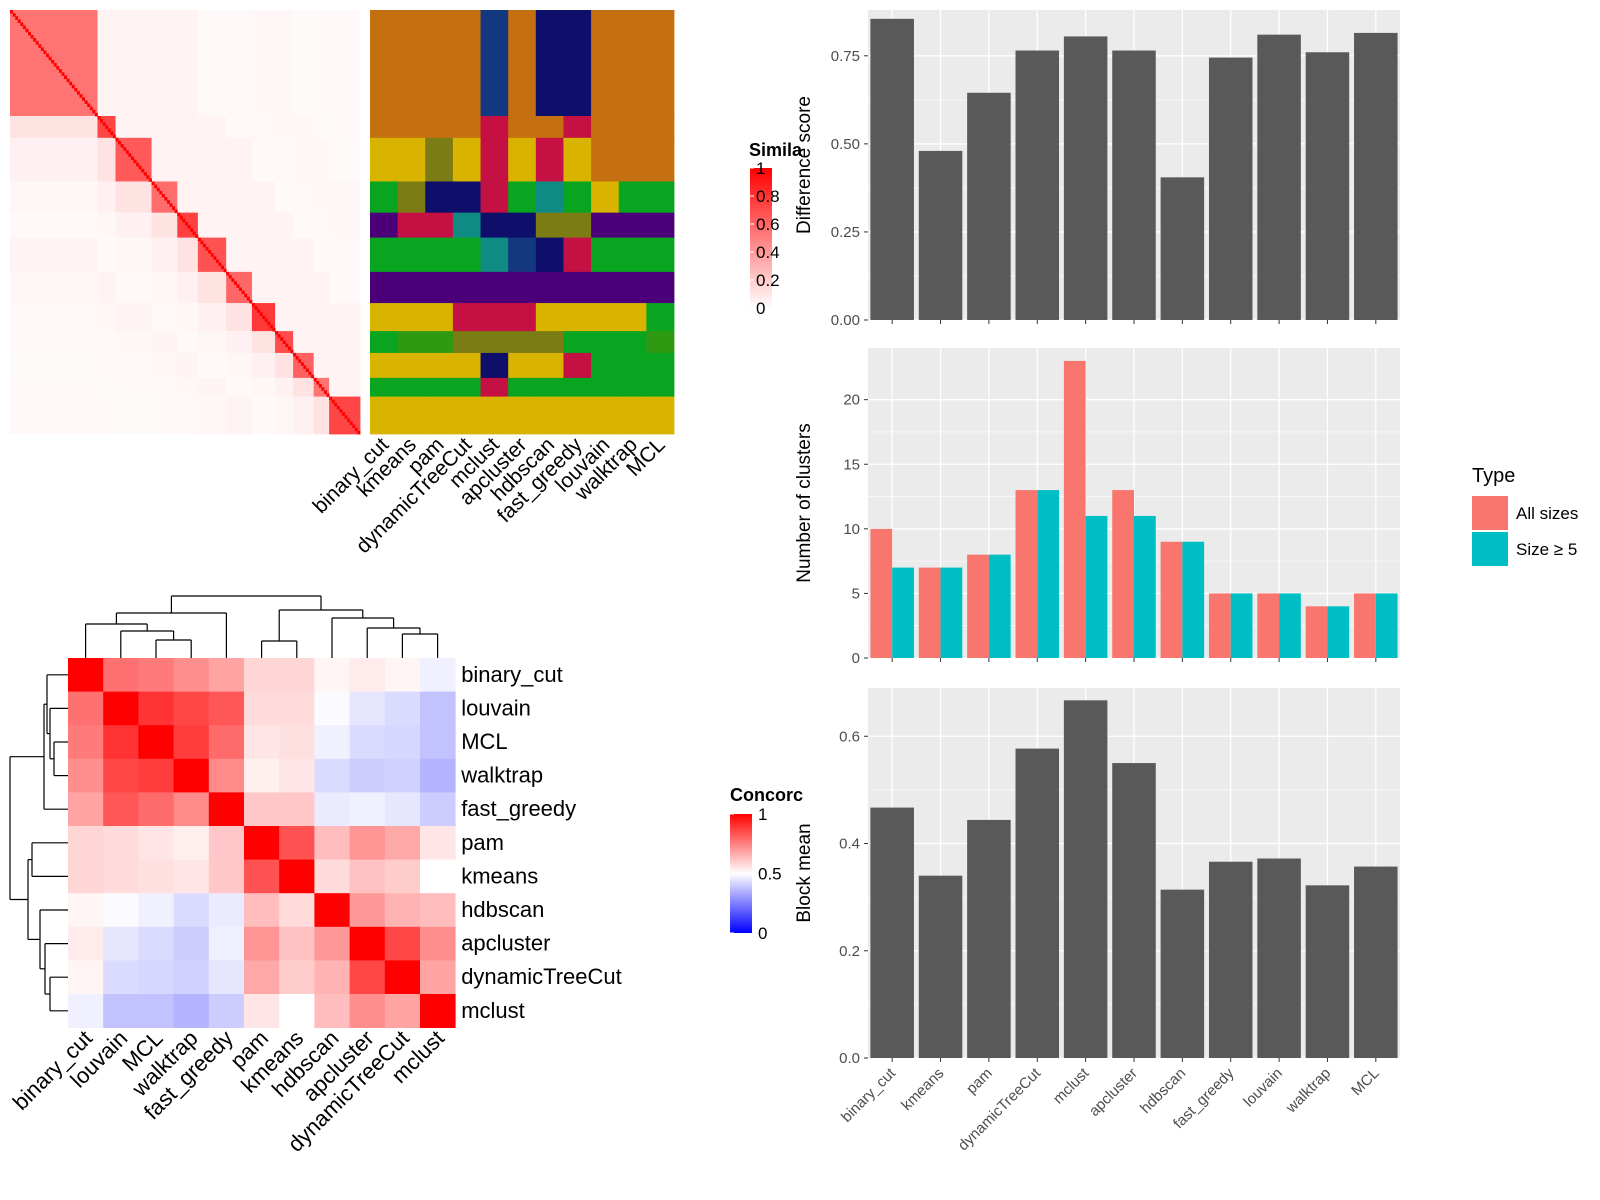 This screenshot has width=1600, height=1200. Describe the element at coordinates (502, 909) in the screenshot. I see `concordance-row-label: hdbscan` at that location.